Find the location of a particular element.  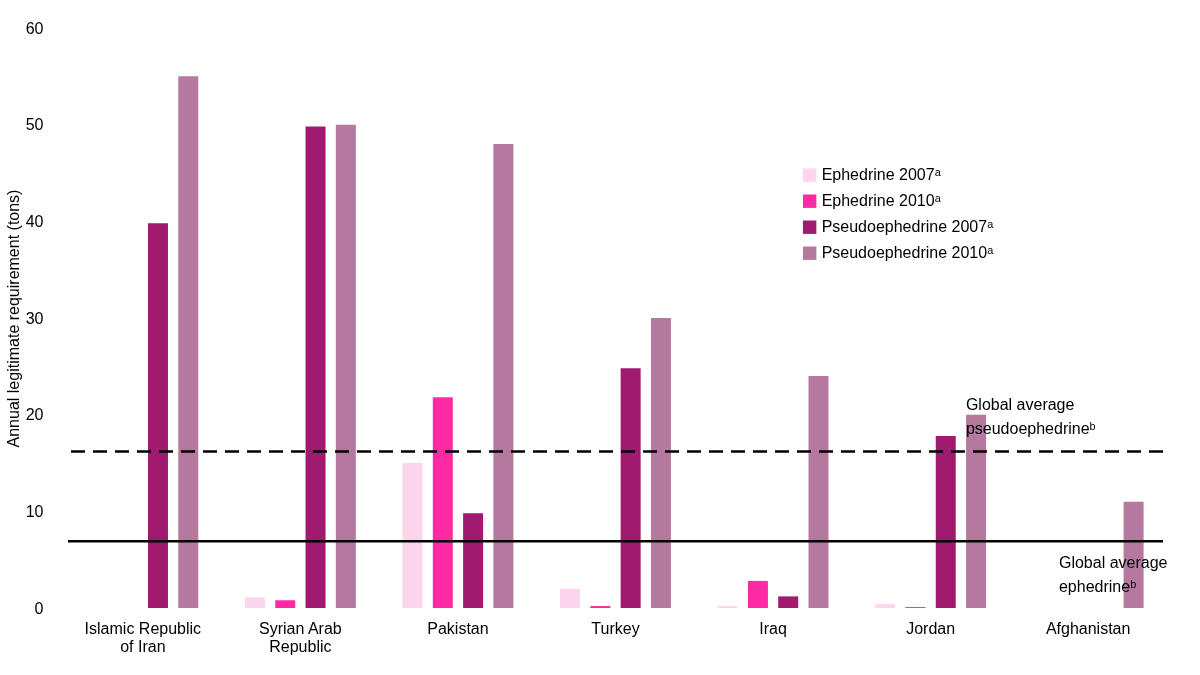

x-tick-label: Islamic Republic of Iran is located at coordinates (143, 637).